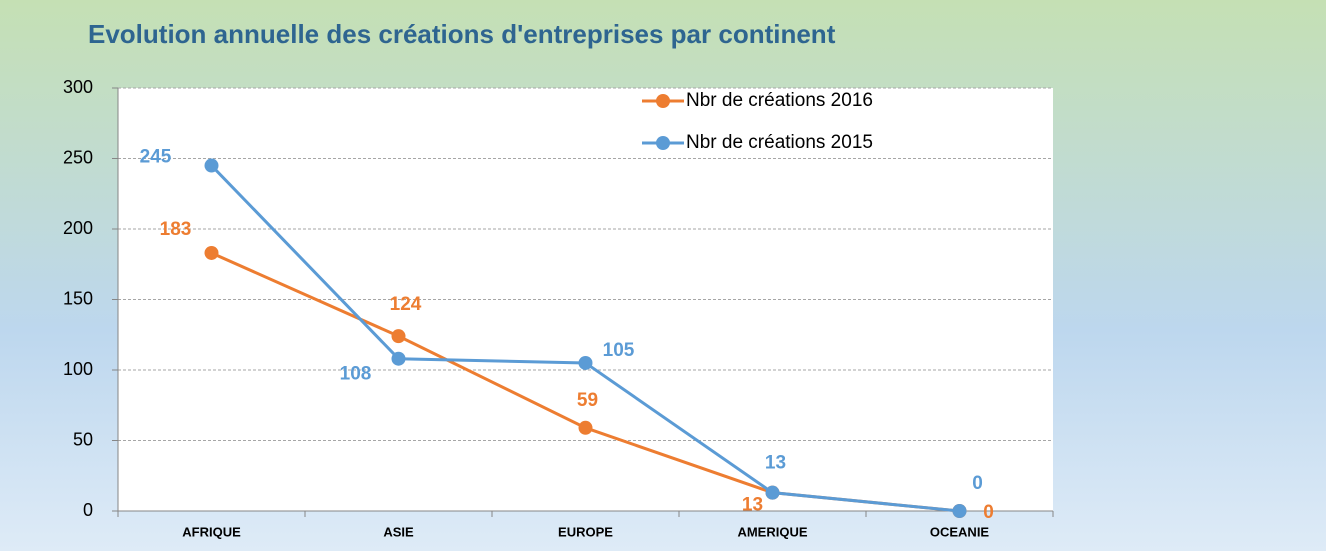 This screenshot has width=1326, height=551. I want to click on x-tick-label: AMERIQUE, so click(772, 531).